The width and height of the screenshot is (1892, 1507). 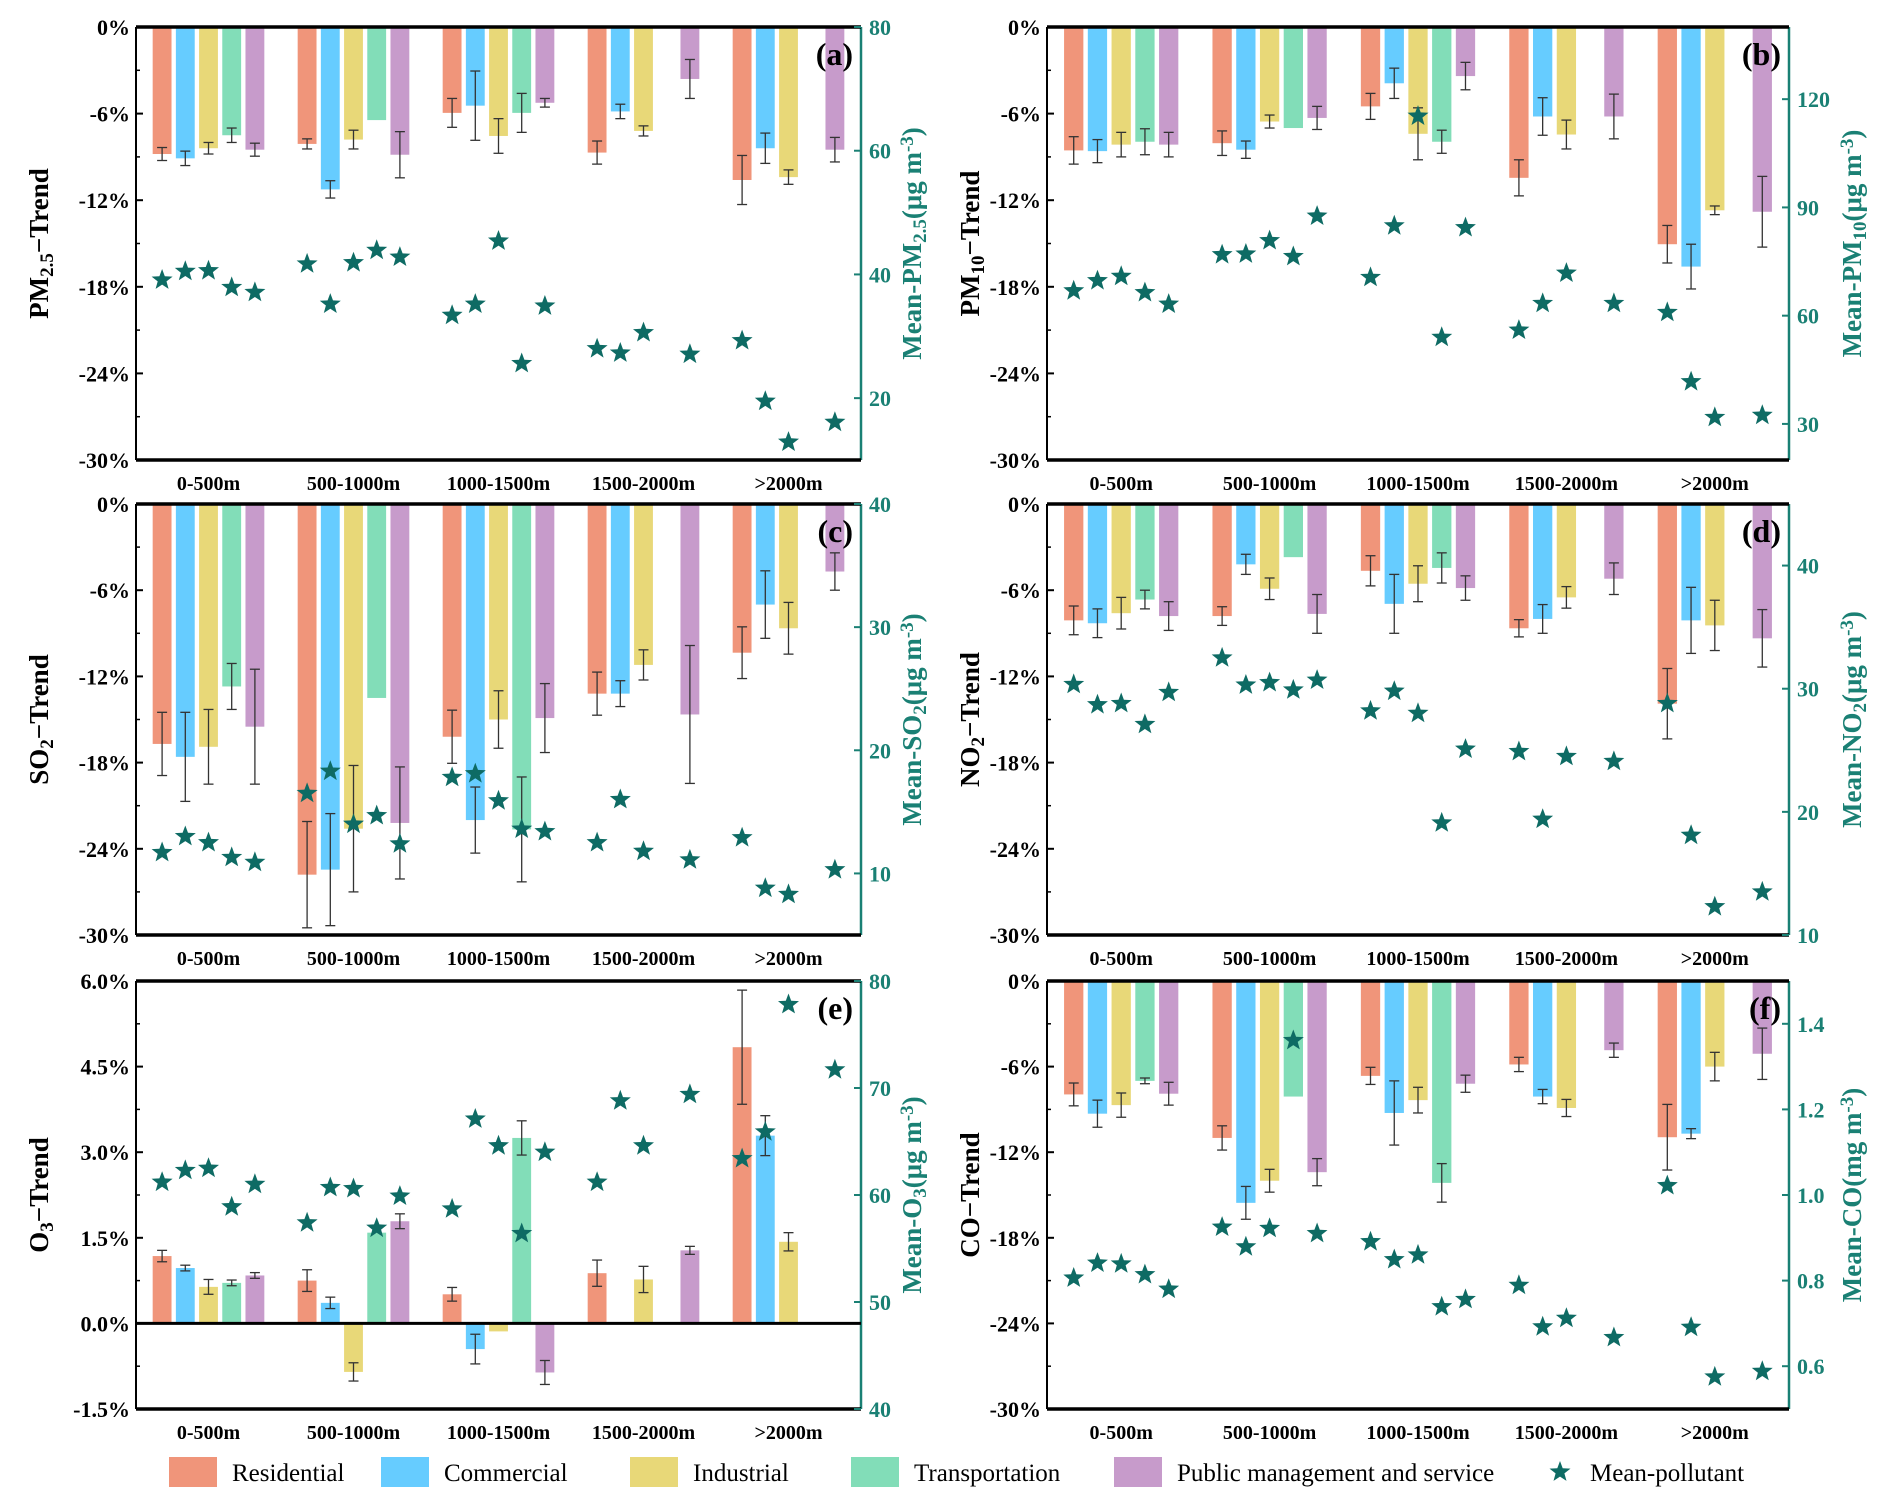 What do you see at coordinates (987, 1473) in the screenshot?
I see `legend-label-transportation: Transportation` at bounding box center [987, 1473].